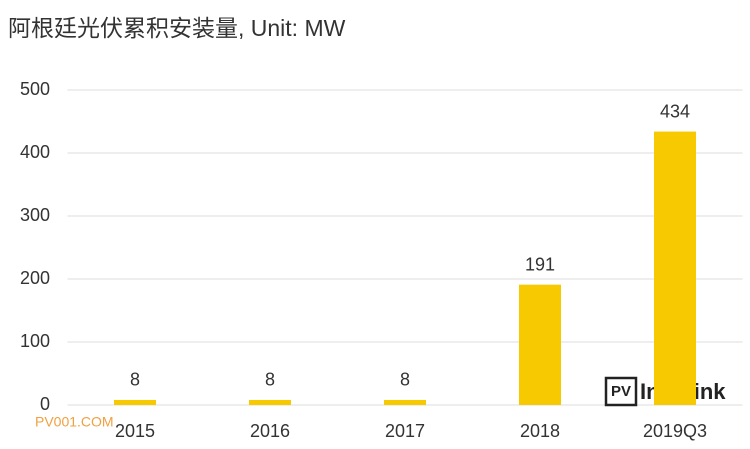 The image size is (750, 449). Describe the element at coordinates (35, 215) in the screenshot. I see `y-tick-label: 300` at that location.